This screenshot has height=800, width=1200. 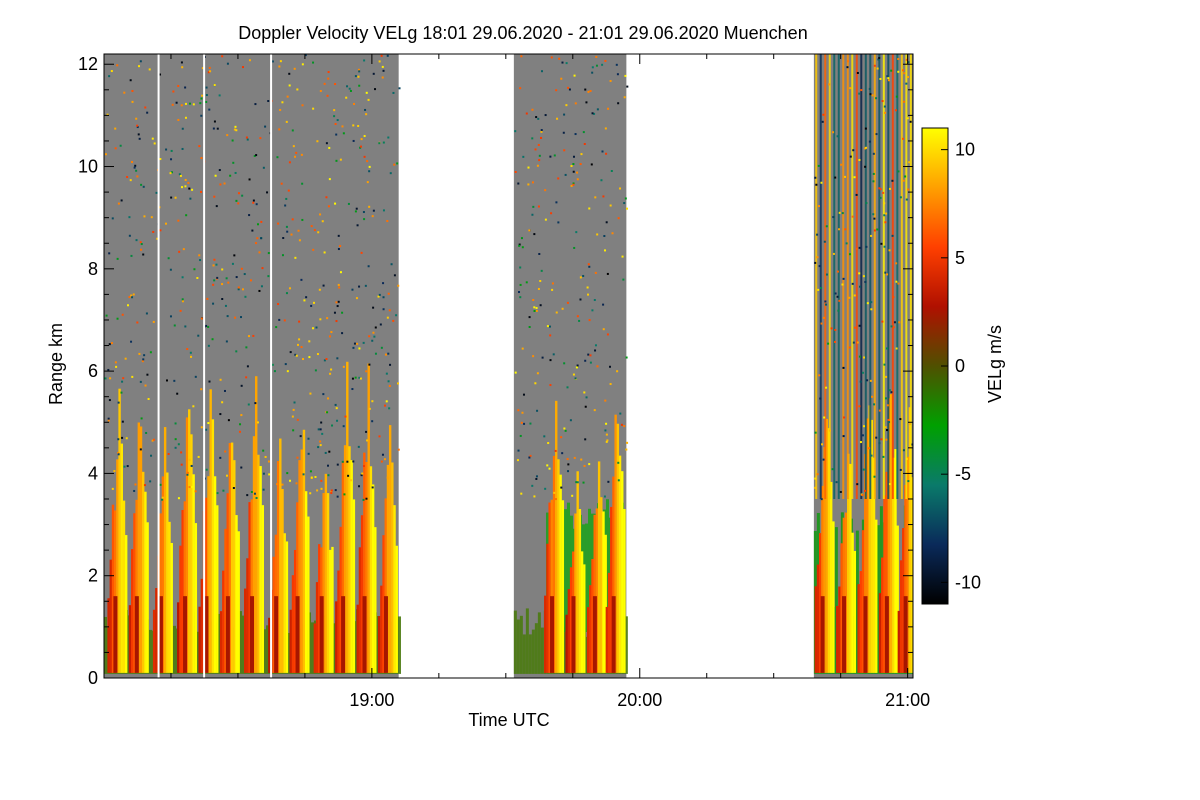 What do you see at coordinates (93, 269) in the screenshot?
I see `y-tick-label: 8` at bounding box center [93, 269].